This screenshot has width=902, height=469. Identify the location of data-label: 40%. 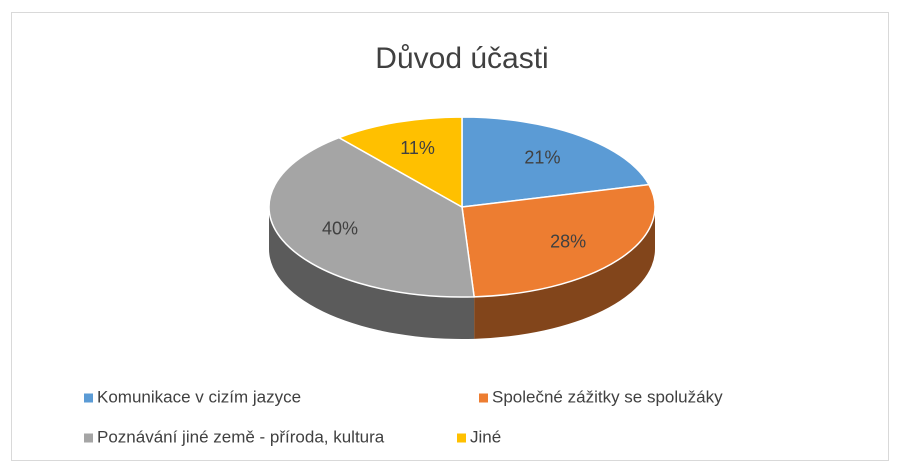
(340, 228).